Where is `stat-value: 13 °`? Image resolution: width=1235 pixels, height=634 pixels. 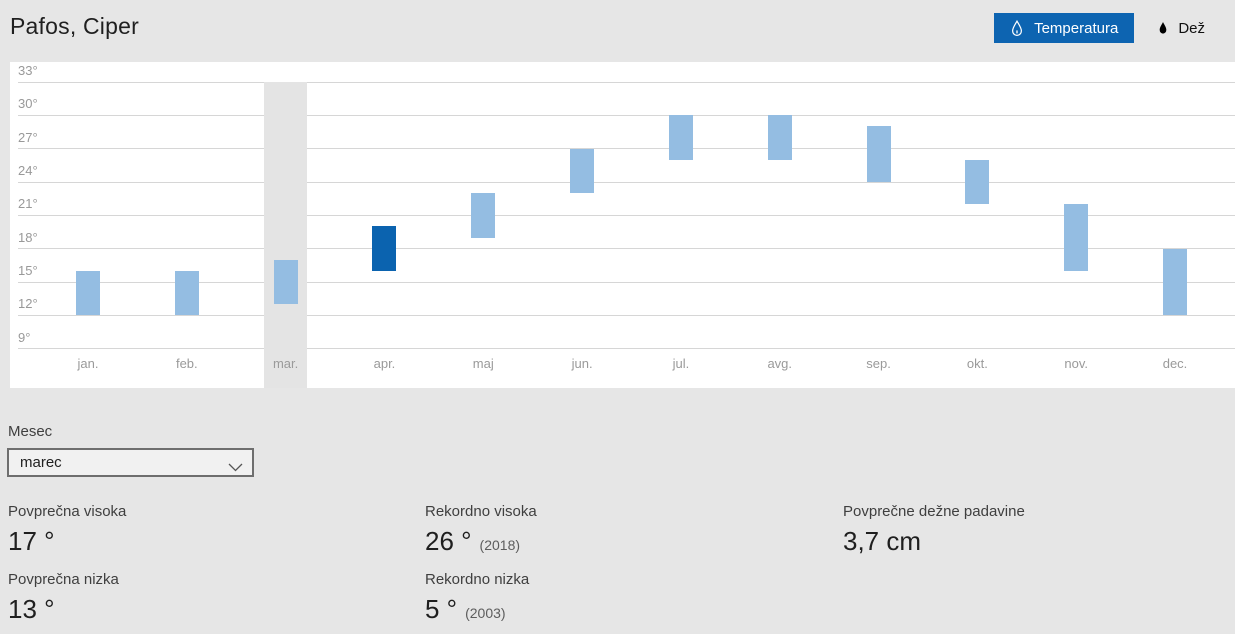
stat-value: 13 ° is located at coordinates (31, 609).